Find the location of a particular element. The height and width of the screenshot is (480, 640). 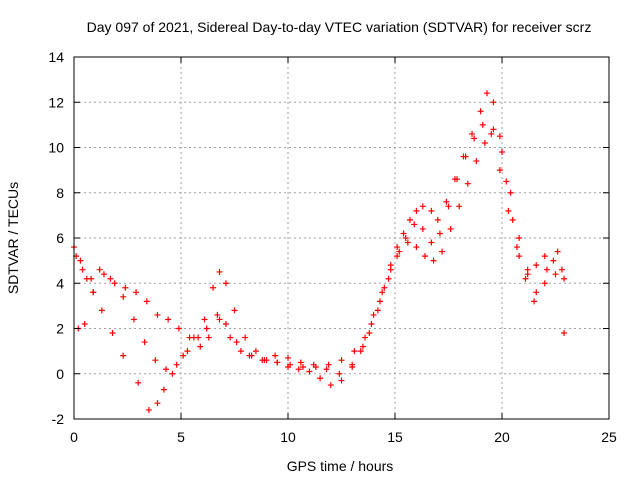

y-tick-label: 2 is located at coordinates (60, 329).